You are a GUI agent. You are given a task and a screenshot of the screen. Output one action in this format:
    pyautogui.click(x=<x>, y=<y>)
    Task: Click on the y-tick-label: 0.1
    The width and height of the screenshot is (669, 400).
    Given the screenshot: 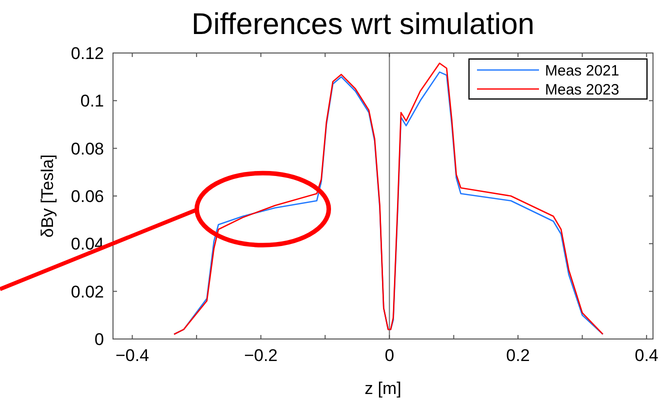 What is the action you would take?
    pyautogui.click(x=92, y=101)
    